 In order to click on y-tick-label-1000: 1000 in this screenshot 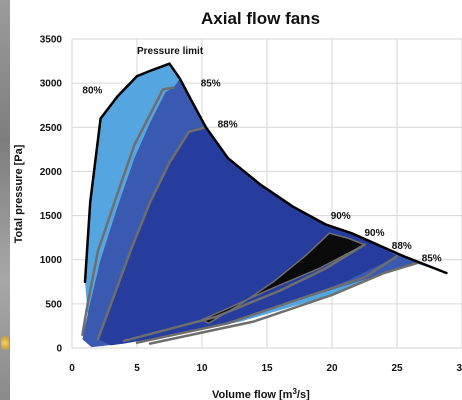, I will do `click(51, 260)`.